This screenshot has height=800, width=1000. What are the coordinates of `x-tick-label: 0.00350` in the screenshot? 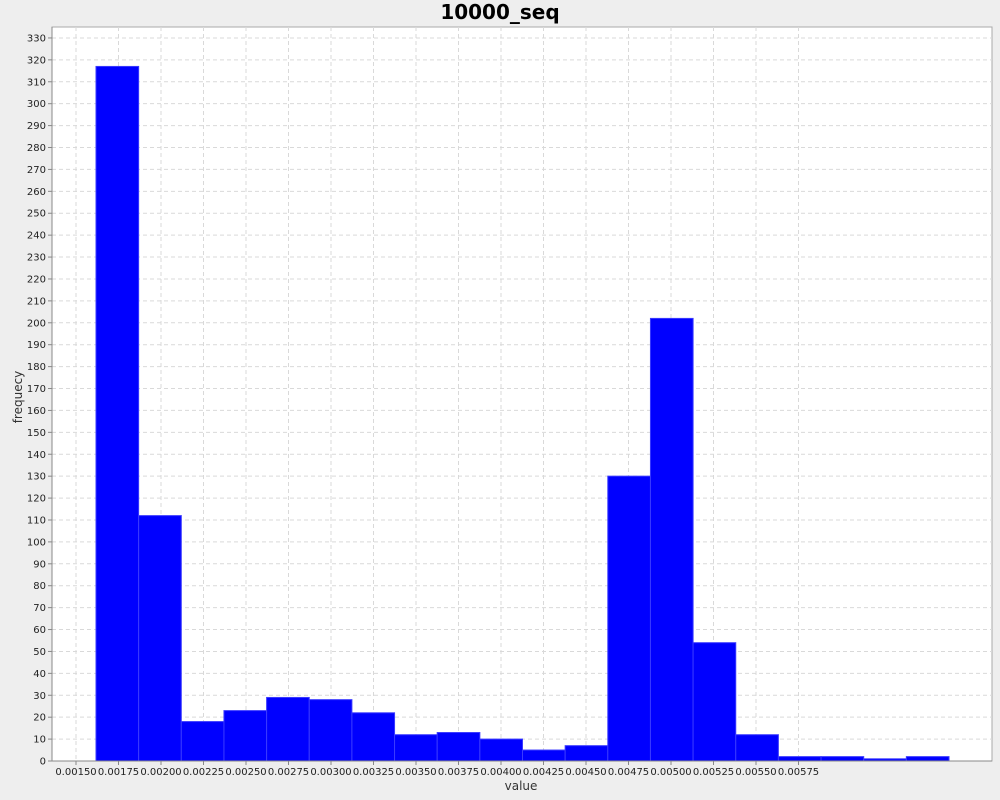 It's located at (415, 772).